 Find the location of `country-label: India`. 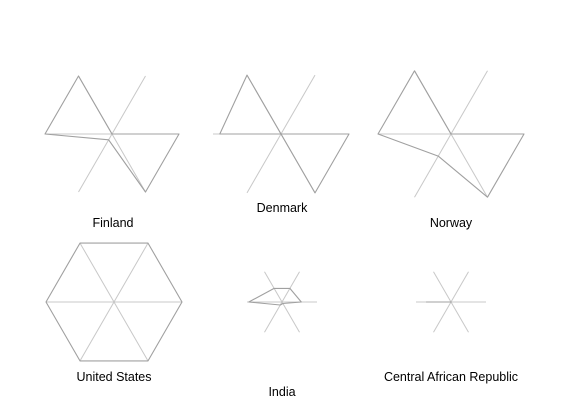

country-label: India is located at coordinates (281, 392).